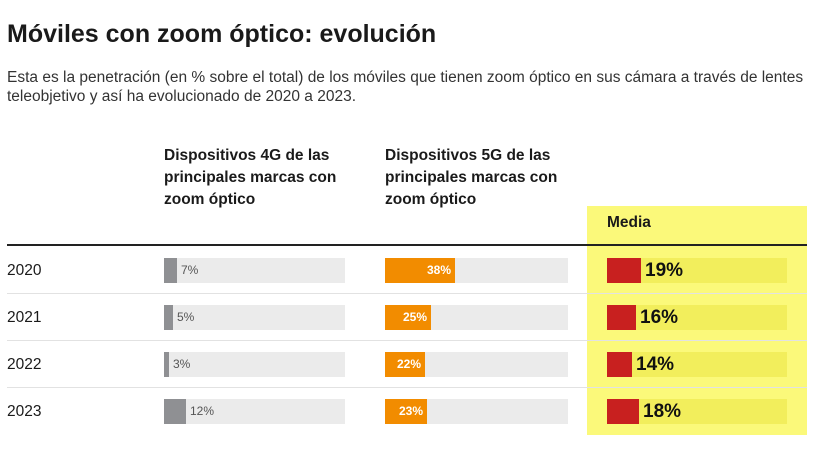 The height and width of the screenshot is (453, 814). Describe the element at coordinates (410, 411) in the screenshot. I see `data-label-5g: 23%` at that location.